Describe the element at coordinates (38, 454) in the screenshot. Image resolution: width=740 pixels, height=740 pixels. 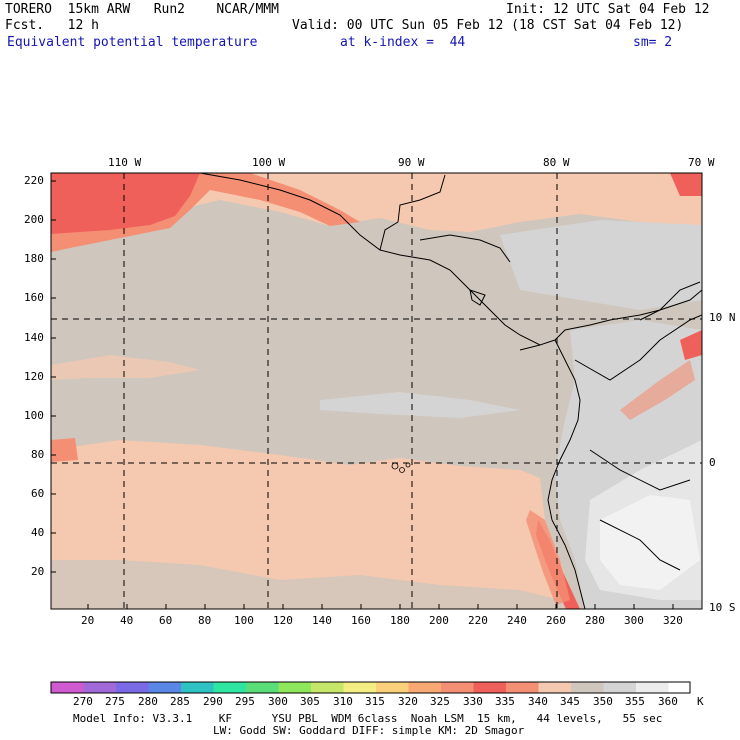
I see `y-tick-label: 80` at that location.